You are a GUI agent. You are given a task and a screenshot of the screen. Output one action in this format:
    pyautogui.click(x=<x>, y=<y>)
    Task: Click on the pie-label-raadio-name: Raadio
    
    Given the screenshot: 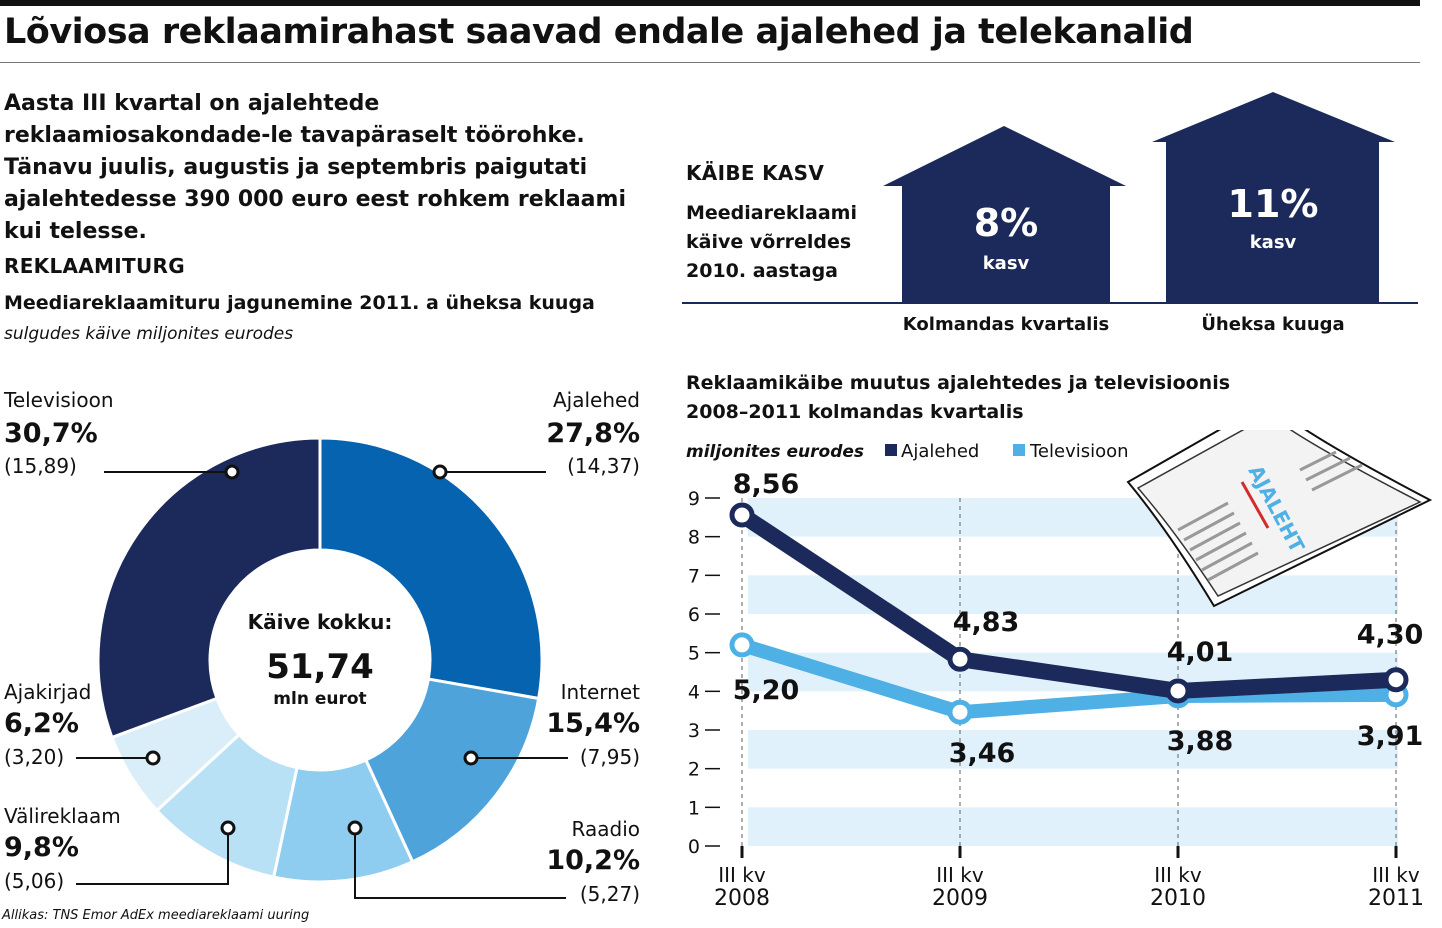 What is the action you would take?
    pyautogui.click(x=605, y=829)
    